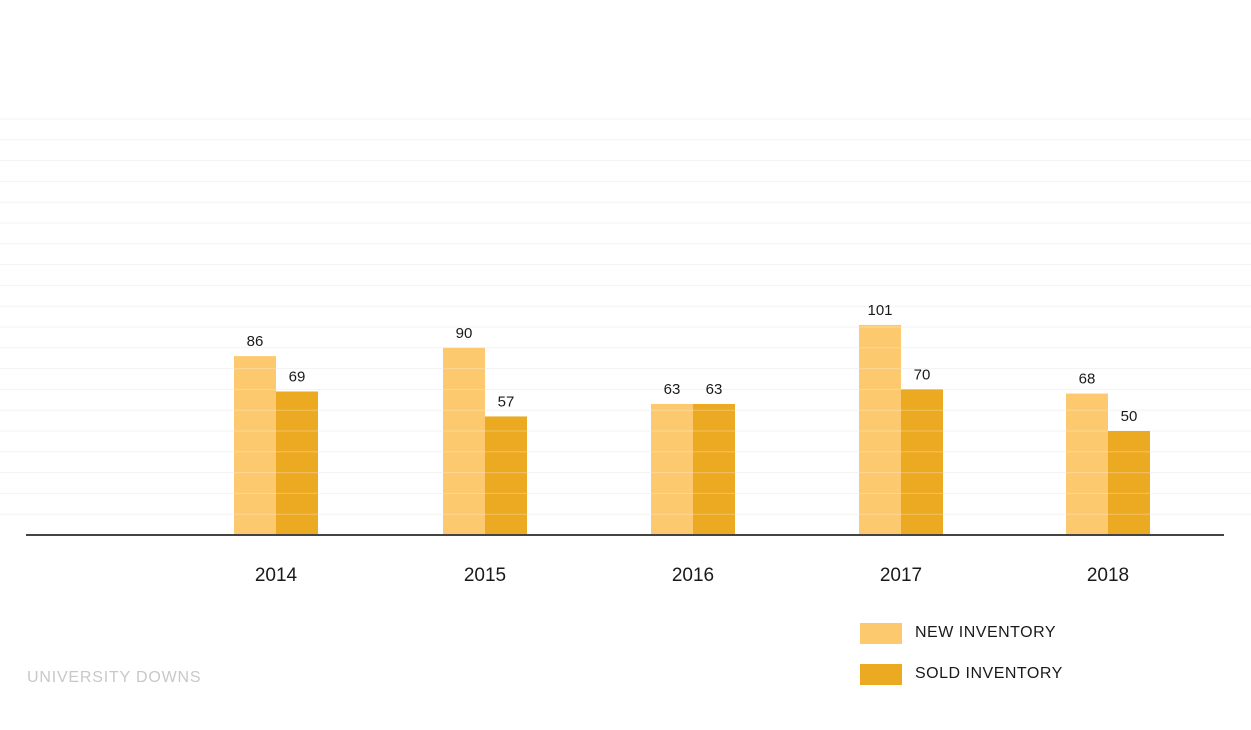 The width and height of the screenshot is (1251, 730). Describe the element at coordinates (692, 363) in the screenshot. I see `chart-data-labels: 86 69 90 57 63 63 101 70 68 50` at that location.